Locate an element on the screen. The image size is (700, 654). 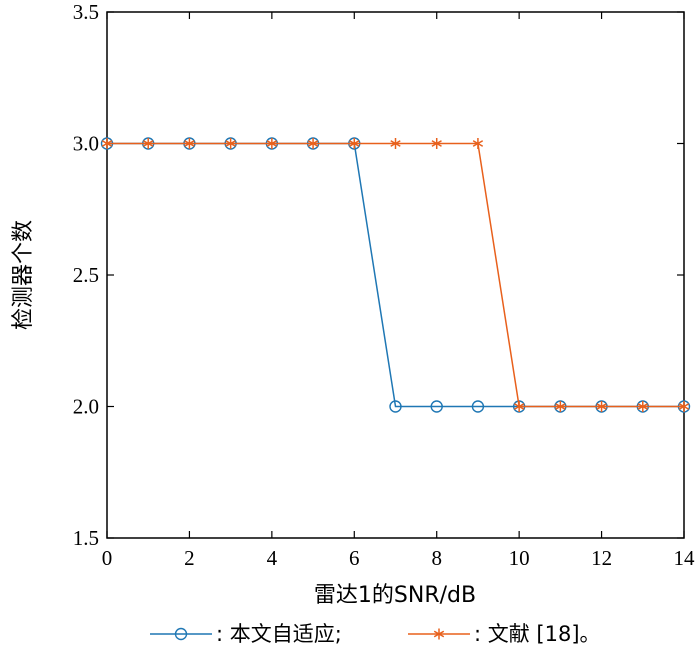
legend: : 本文自适应; : 文献 [18]。 is located at coordinates (375, 634).